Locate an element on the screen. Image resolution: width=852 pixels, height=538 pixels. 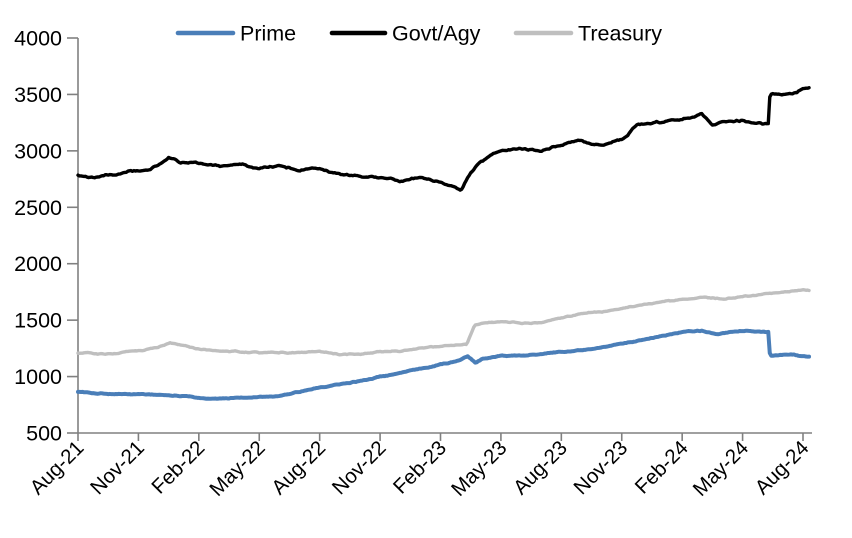
legend-item-govt-agy: Govt/Agy is located at coordinates (405, 34).